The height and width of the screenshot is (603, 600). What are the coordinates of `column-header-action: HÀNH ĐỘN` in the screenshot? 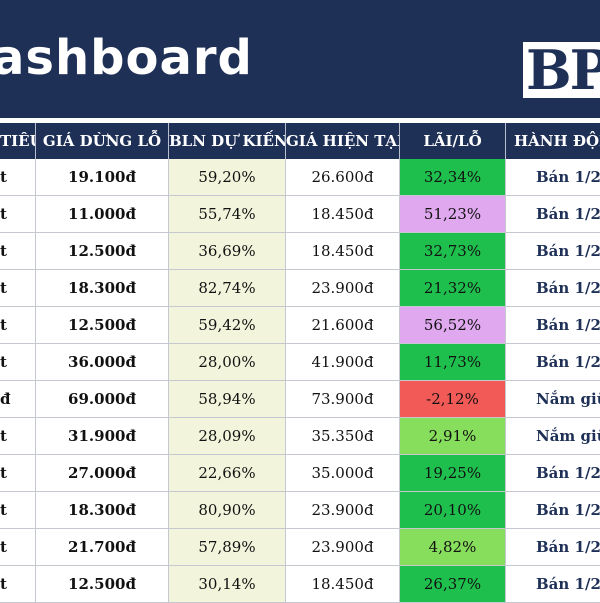 It's located at (557, 141).